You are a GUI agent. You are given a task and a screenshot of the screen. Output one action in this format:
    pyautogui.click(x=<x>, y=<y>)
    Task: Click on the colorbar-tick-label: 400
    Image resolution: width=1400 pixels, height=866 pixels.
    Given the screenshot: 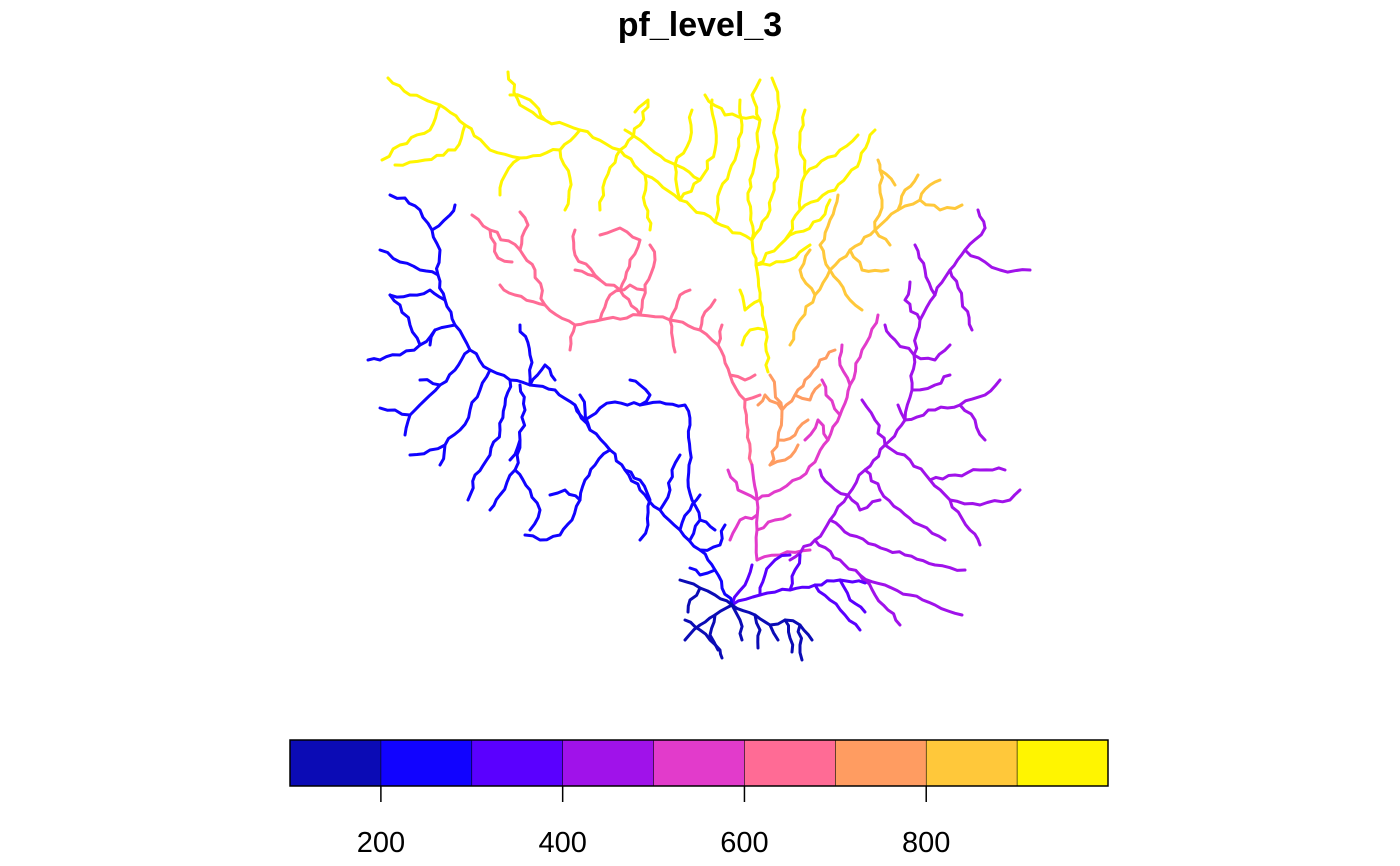 What is the action you would take?
    pyautogui.click(x=562, y=843)
    